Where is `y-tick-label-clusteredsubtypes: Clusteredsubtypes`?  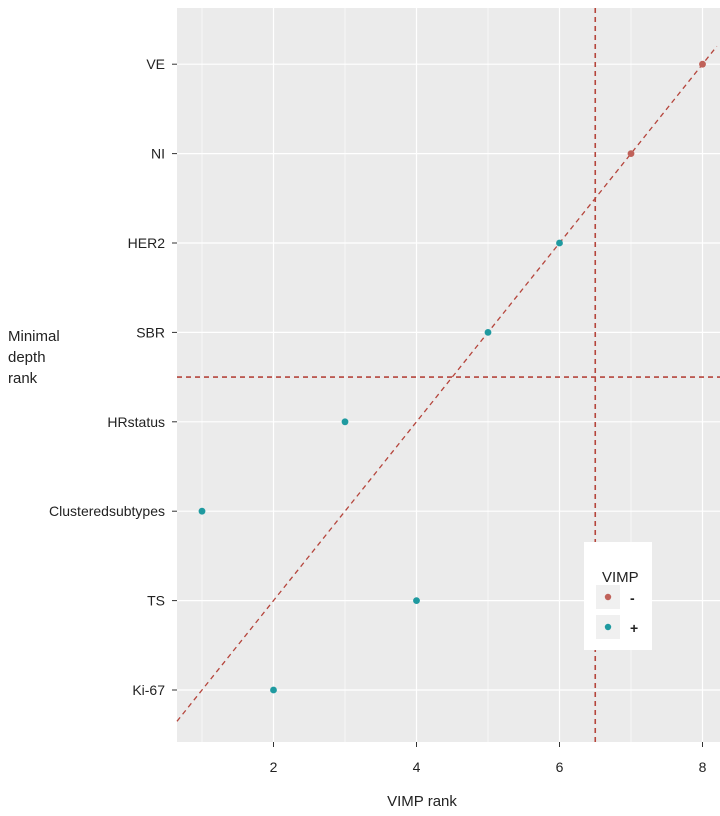 y-tick-label-clusteredsubtypes: Clusteredsubtypes is located at coordinates (107, 511).